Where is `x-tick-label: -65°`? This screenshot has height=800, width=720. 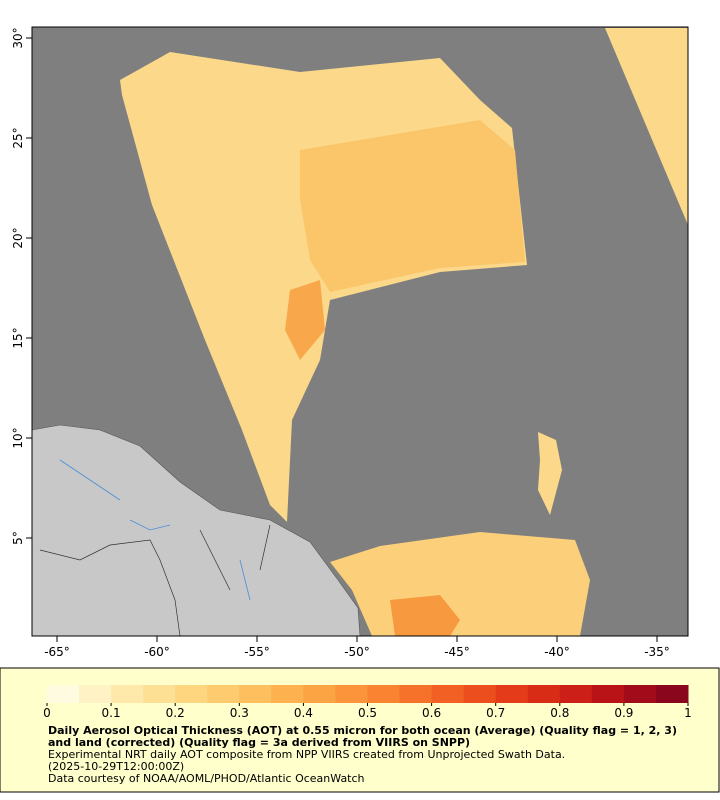
x-tick-label: -65° is located at coordinates (57, 652).